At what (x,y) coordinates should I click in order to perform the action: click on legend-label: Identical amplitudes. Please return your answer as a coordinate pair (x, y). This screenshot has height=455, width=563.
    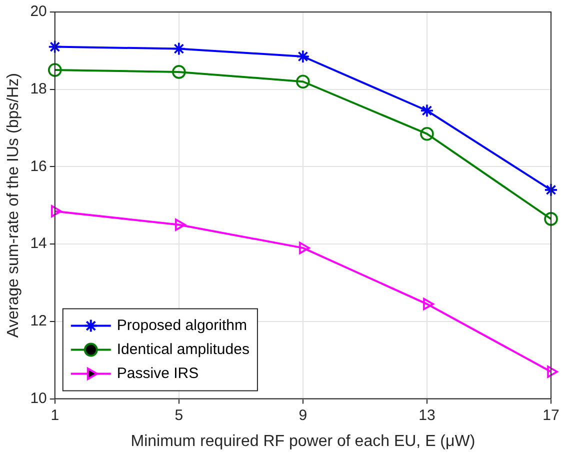
    Looking at the image, I should click on (183, 349).